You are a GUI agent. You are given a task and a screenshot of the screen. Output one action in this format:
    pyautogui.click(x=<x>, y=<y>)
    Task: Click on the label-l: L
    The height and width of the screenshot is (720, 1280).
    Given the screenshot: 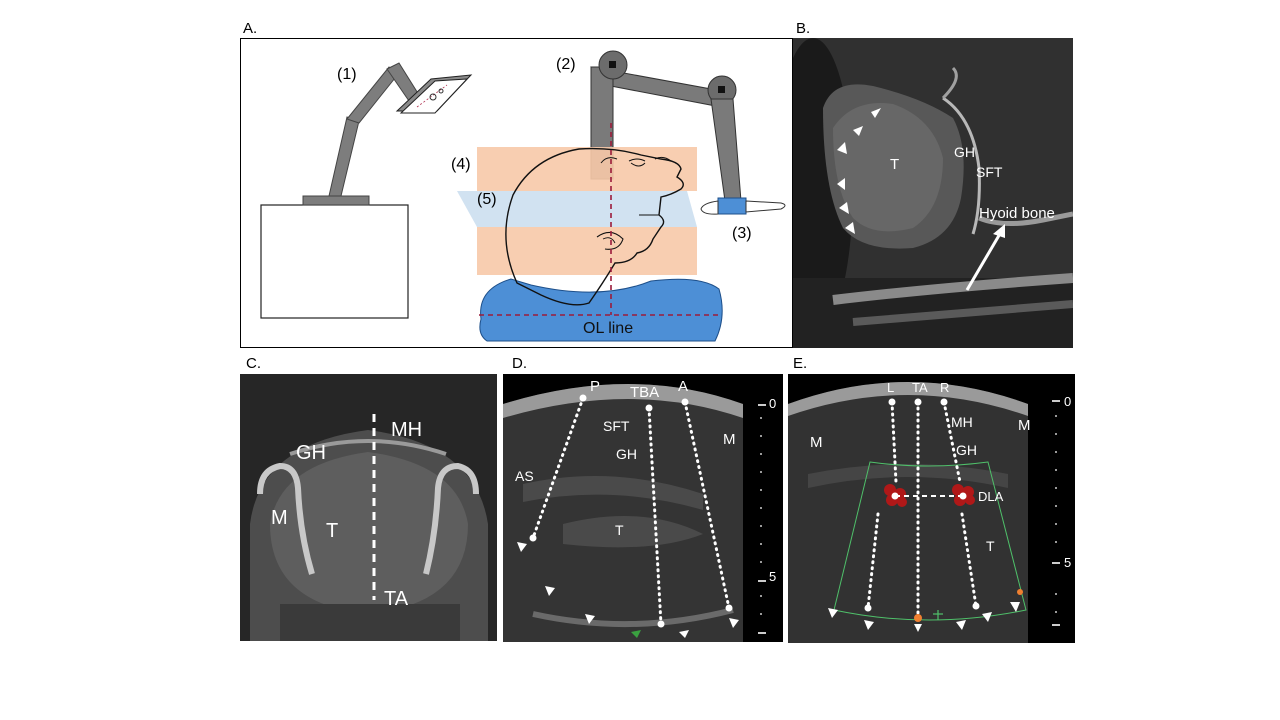 What is the action you would take?
    pyautogui.click(x=891, y=387)
    